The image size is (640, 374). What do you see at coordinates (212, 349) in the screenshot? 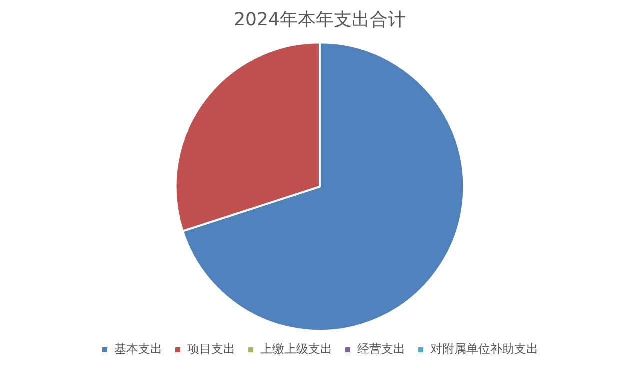
I see `legend-label: 项目支出` at bounding box center [212, 349].